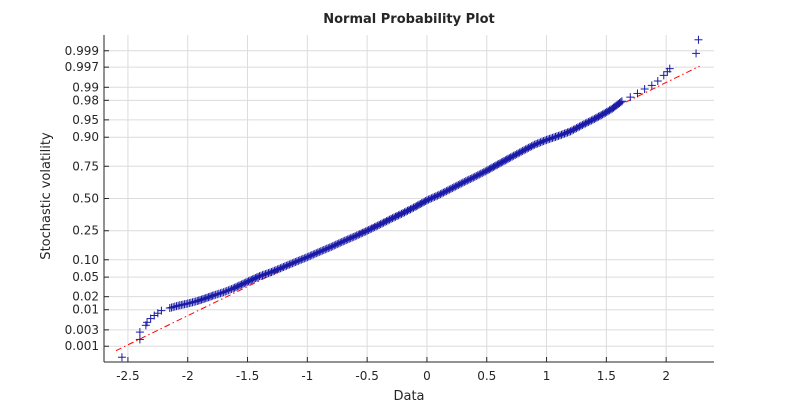 The width and height of the screenshot is (790, 411). I want to click on x-axis-label: Data, so click(408, 396).